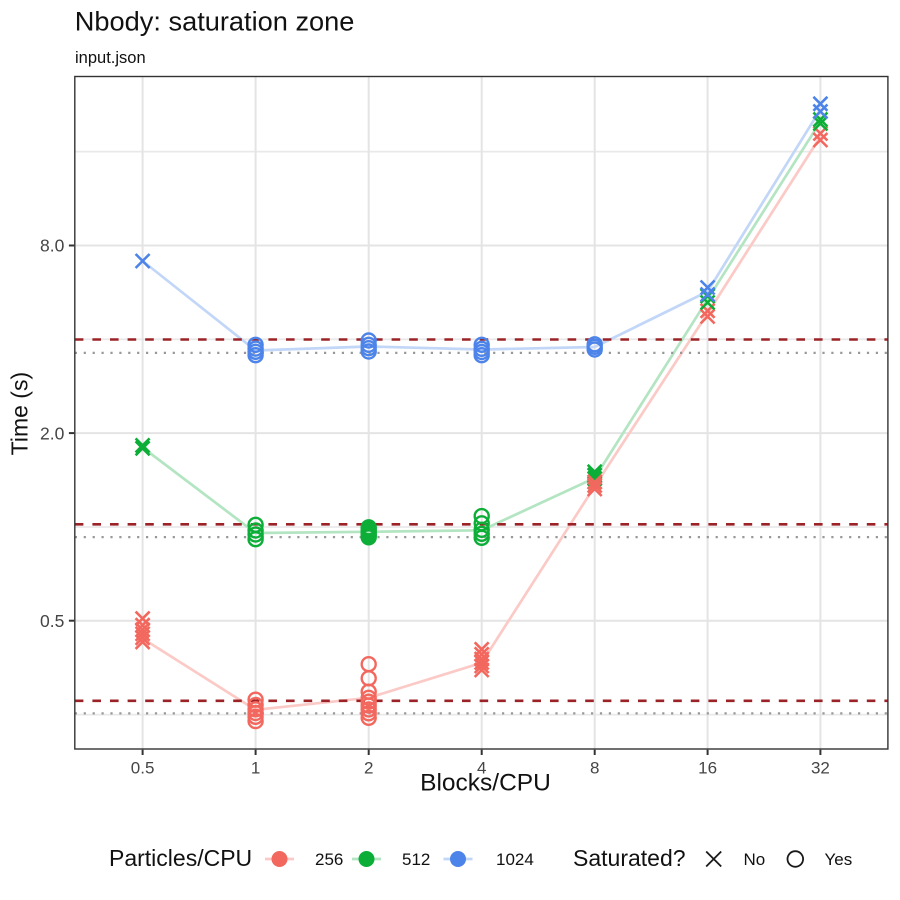  I want to click on svg-text: 8, so click(594, 768).